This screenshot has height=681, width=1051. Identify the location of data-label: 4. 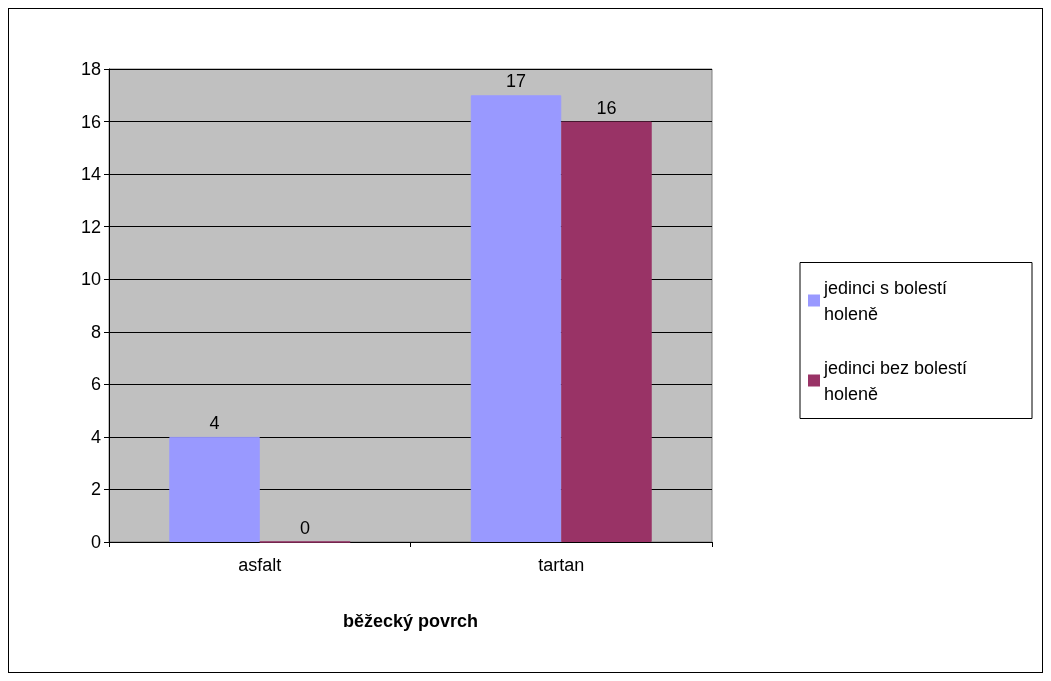
(214, 422).